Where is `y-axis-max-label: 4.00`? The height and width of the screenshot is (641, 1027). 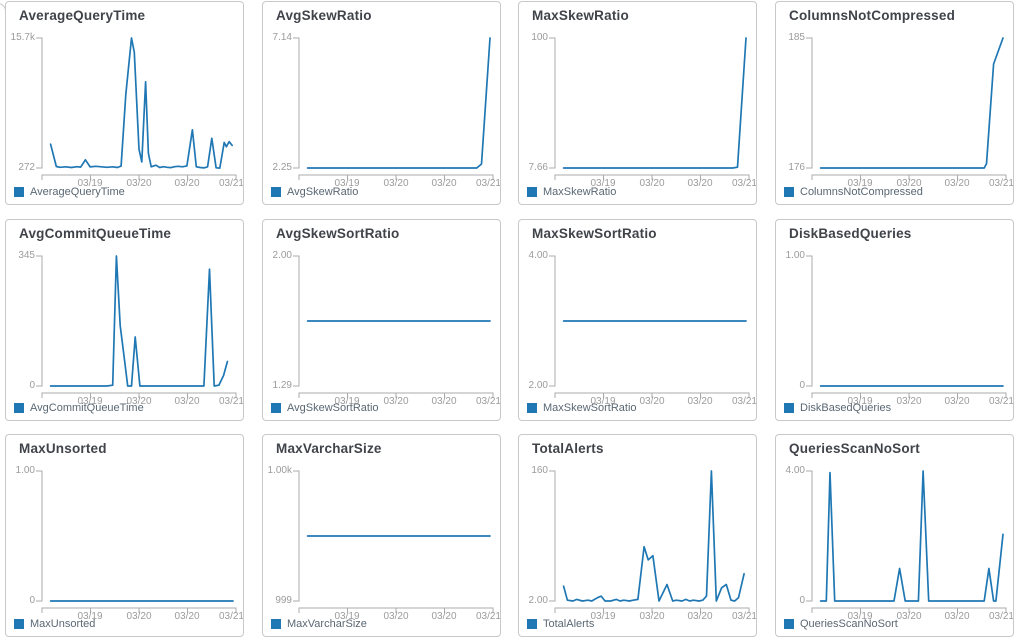
y-axis-max-label: 4.00 is located at coordinates (795, 470).